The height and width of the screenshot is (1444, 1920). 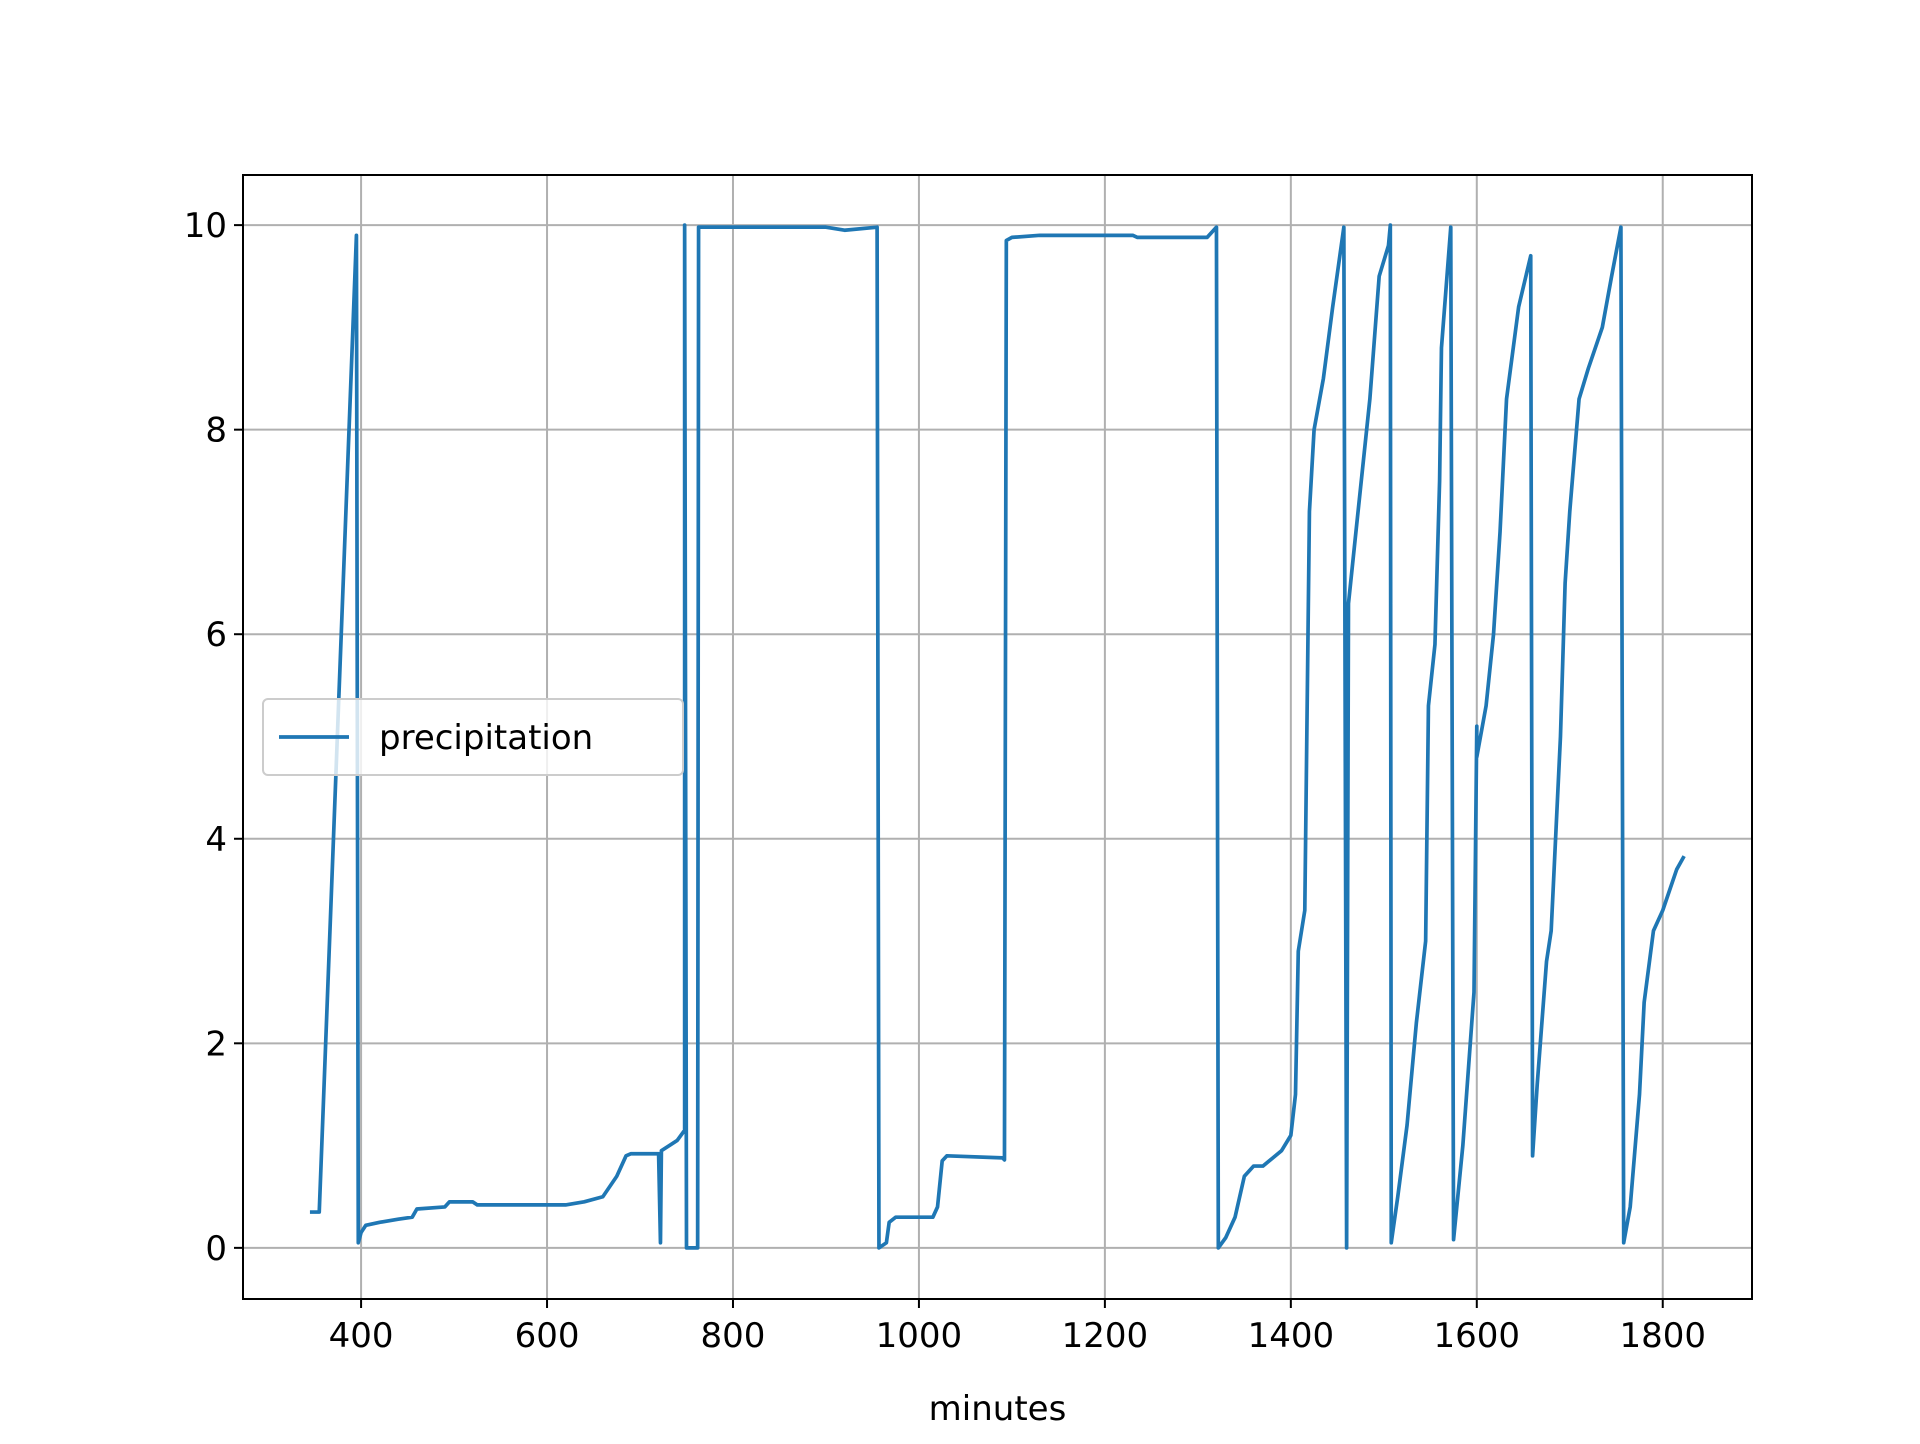 I want to click on x-tick-label: 600, so click(x=547, y=1336).